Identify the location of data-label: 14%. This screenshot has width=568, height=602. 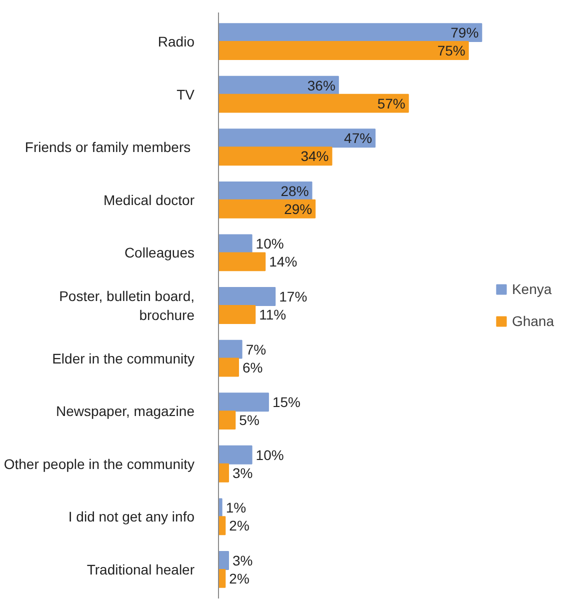
(283, 262).